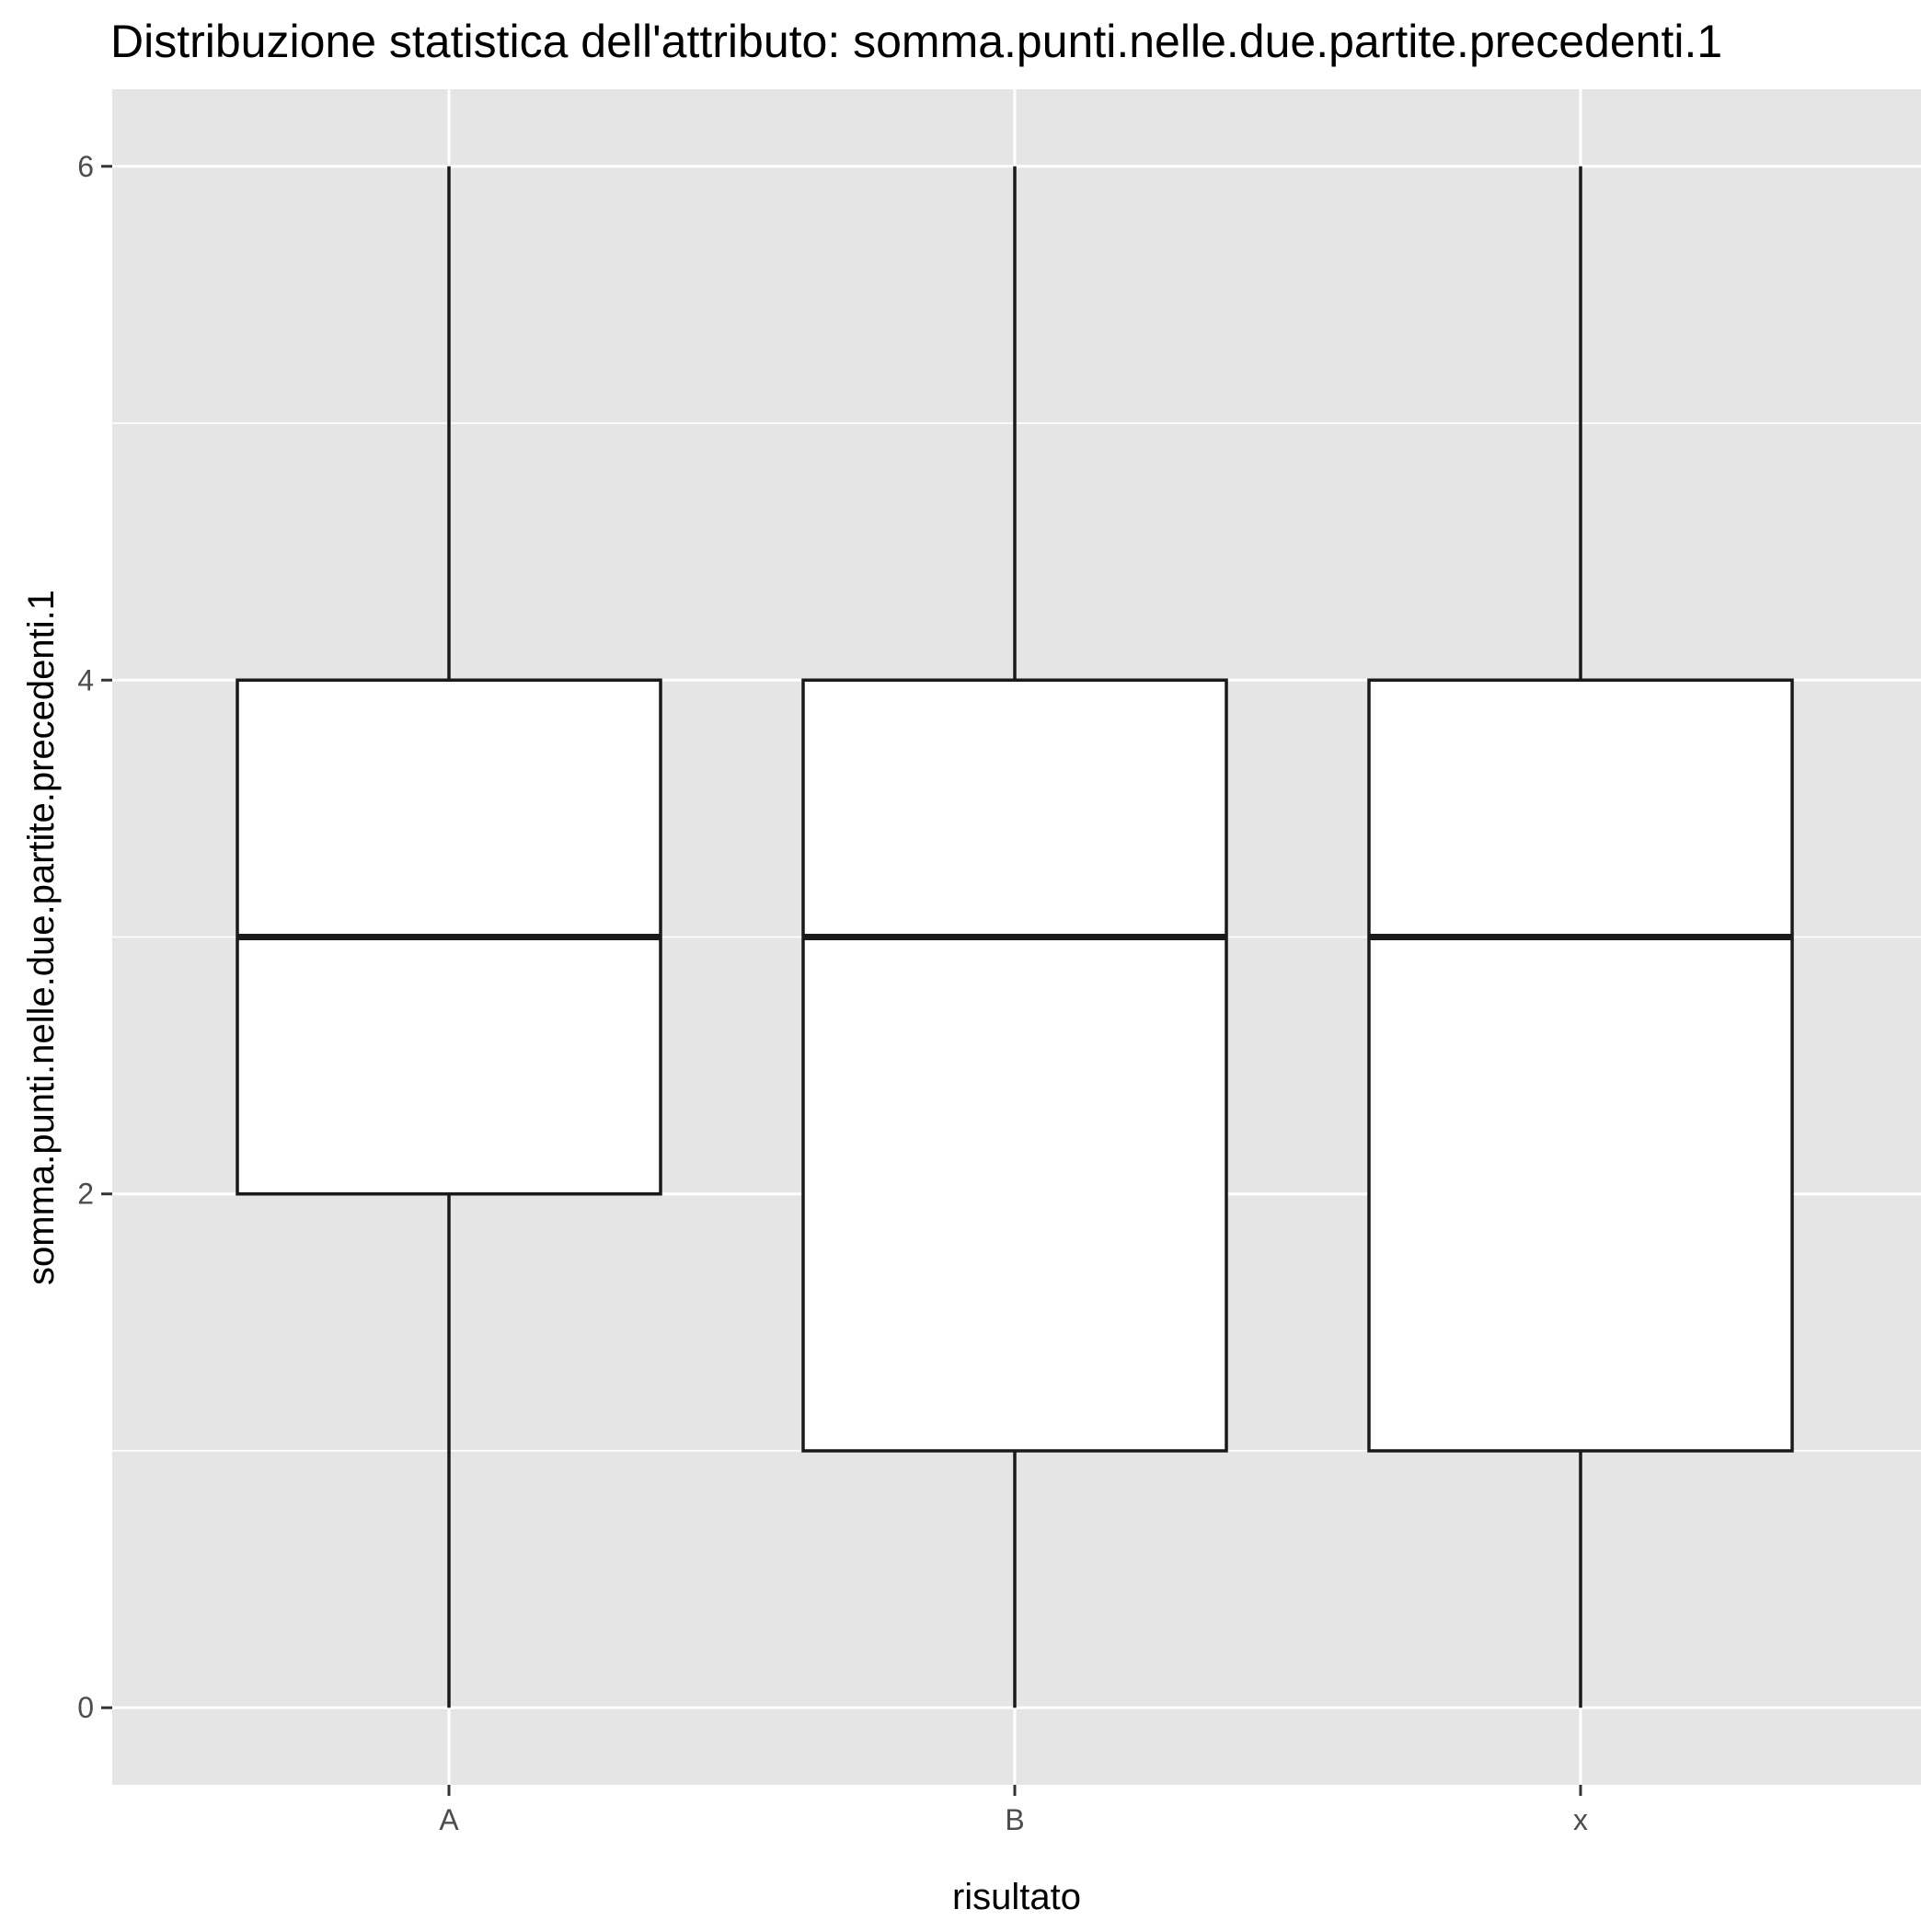 The height and width of the screenshot is (1932, 1932). Describe the element at coordinates (94, 937) in the screenshot. I see `y-axis: 0 2 4 6` at that location.